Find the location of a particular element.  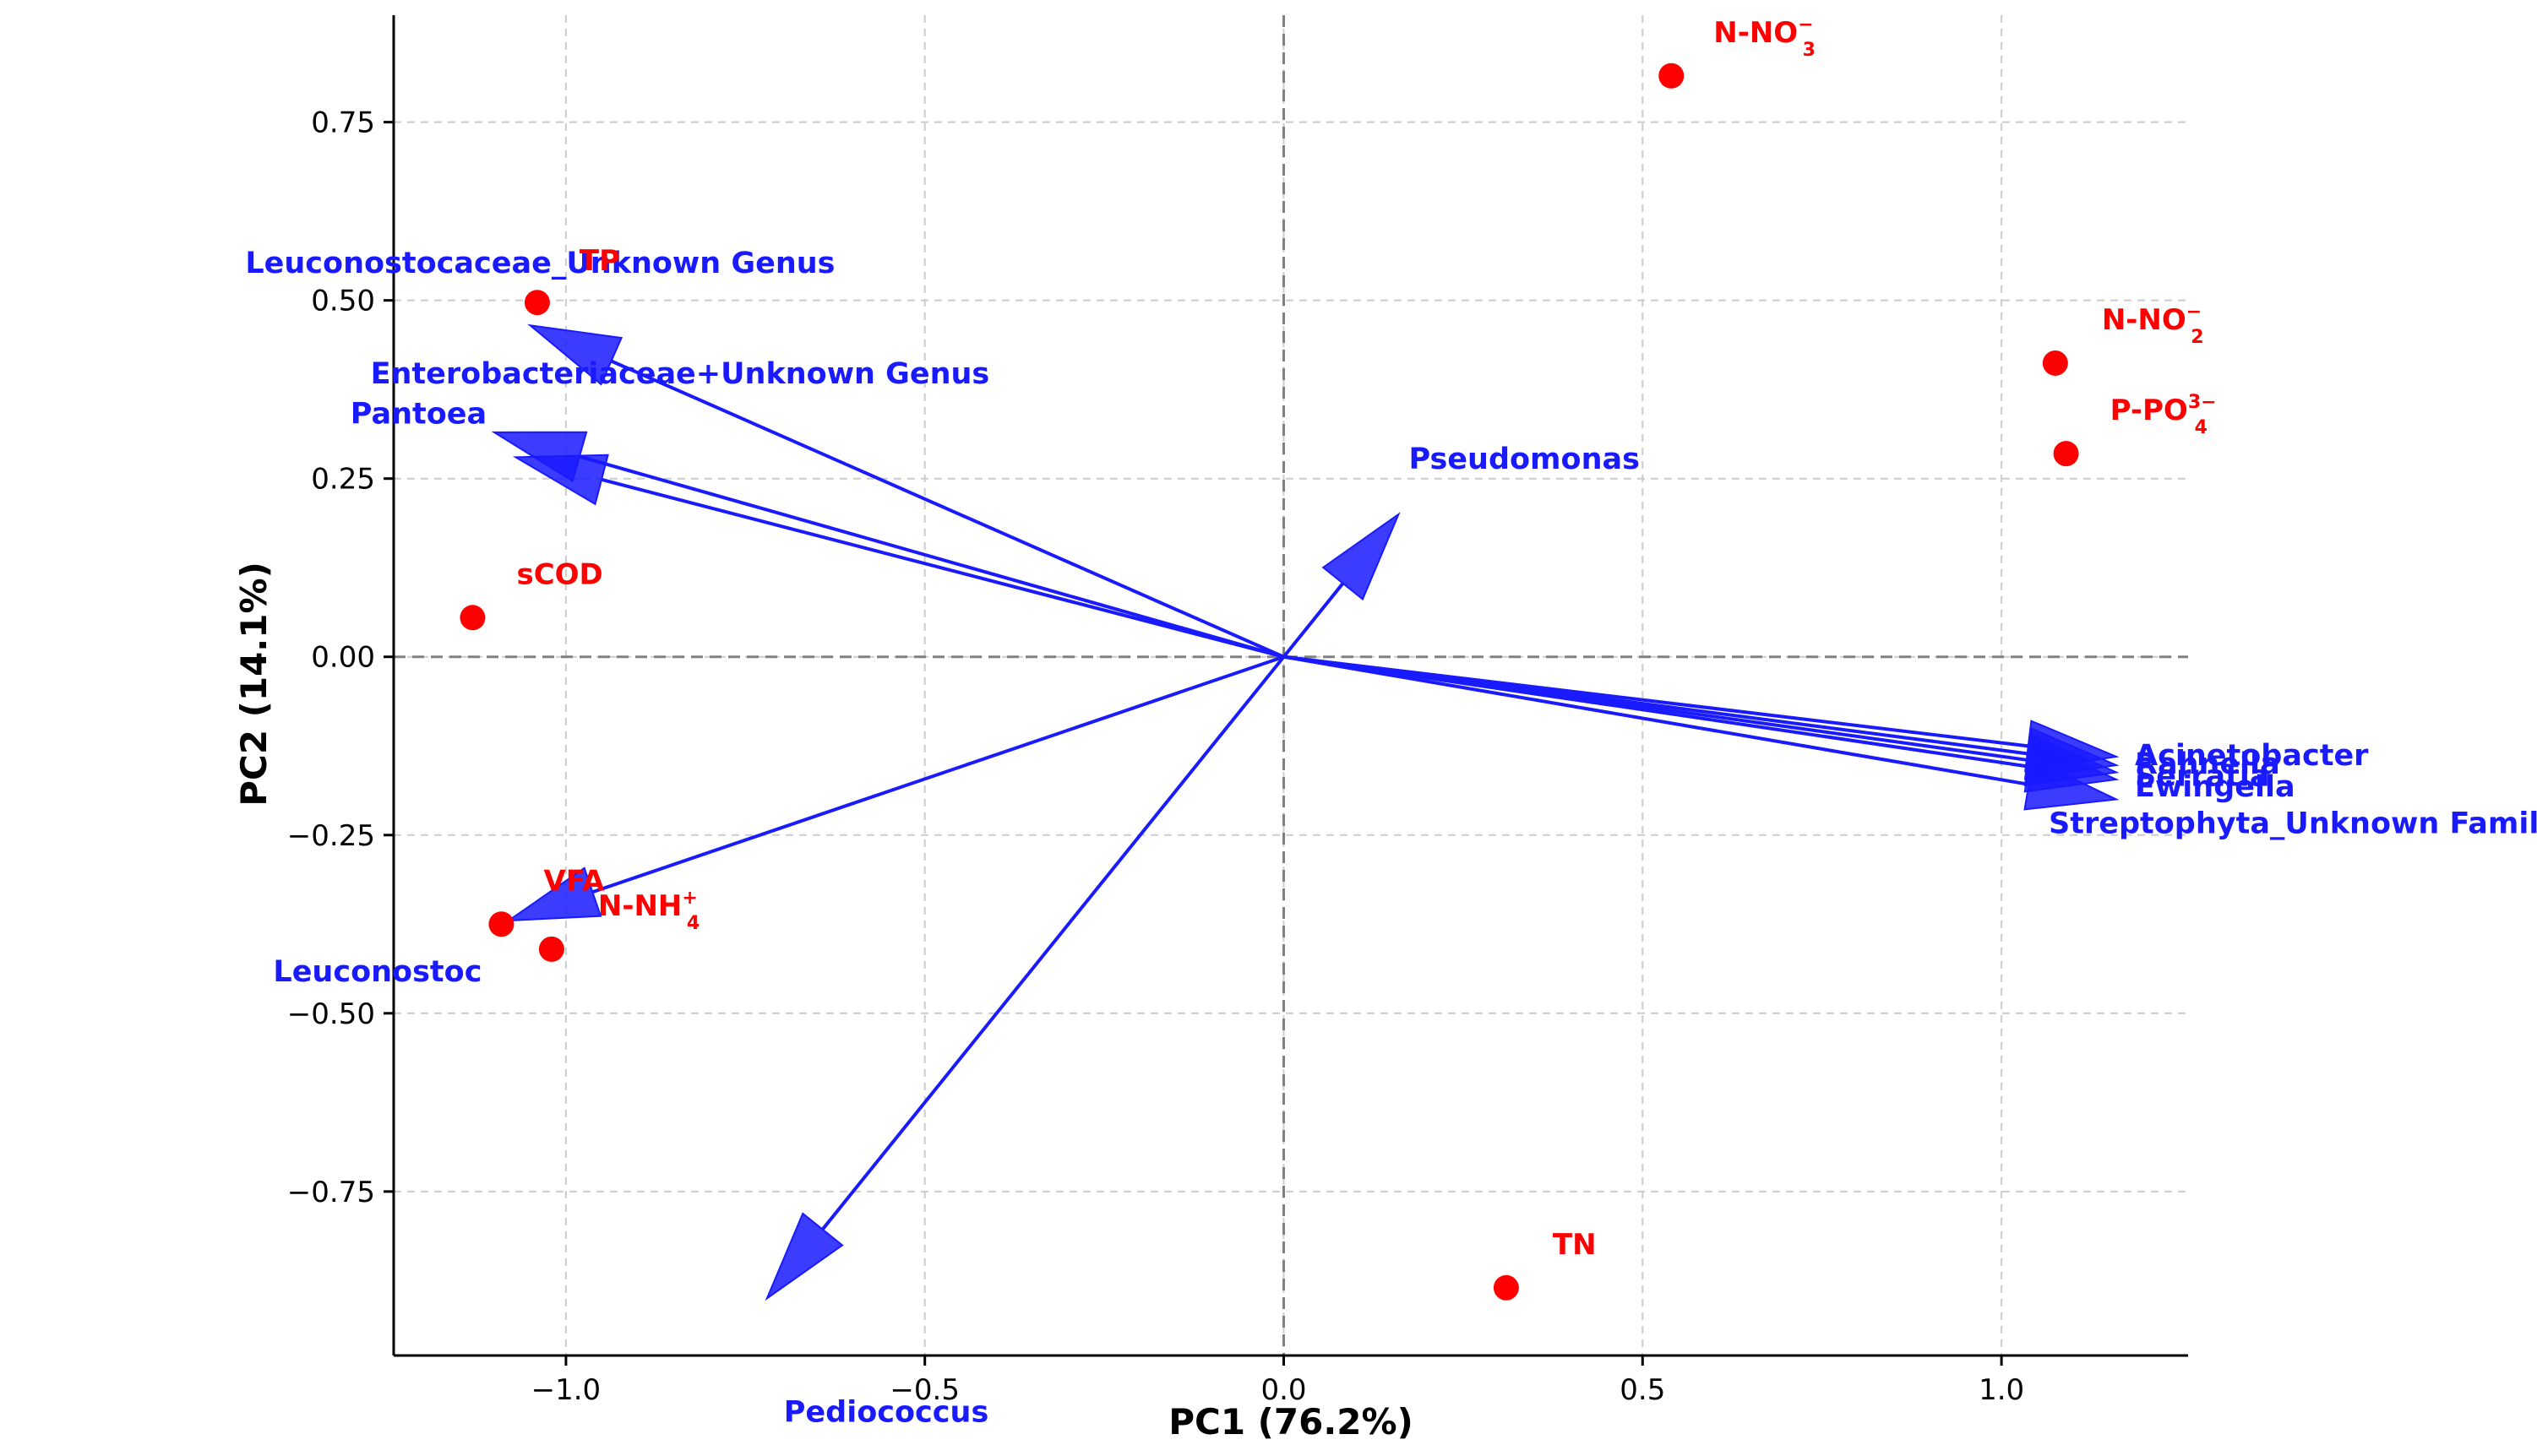

point-label-superscript: + is located at coordinates (689, 899).